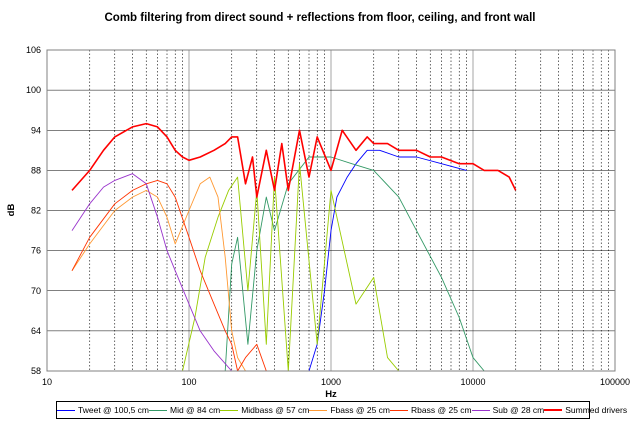 This screenshot has height=427, width=640. Describe the element at coordinates (188, 382) in the screenshot. I see `x-tick-label: 100` at that location.